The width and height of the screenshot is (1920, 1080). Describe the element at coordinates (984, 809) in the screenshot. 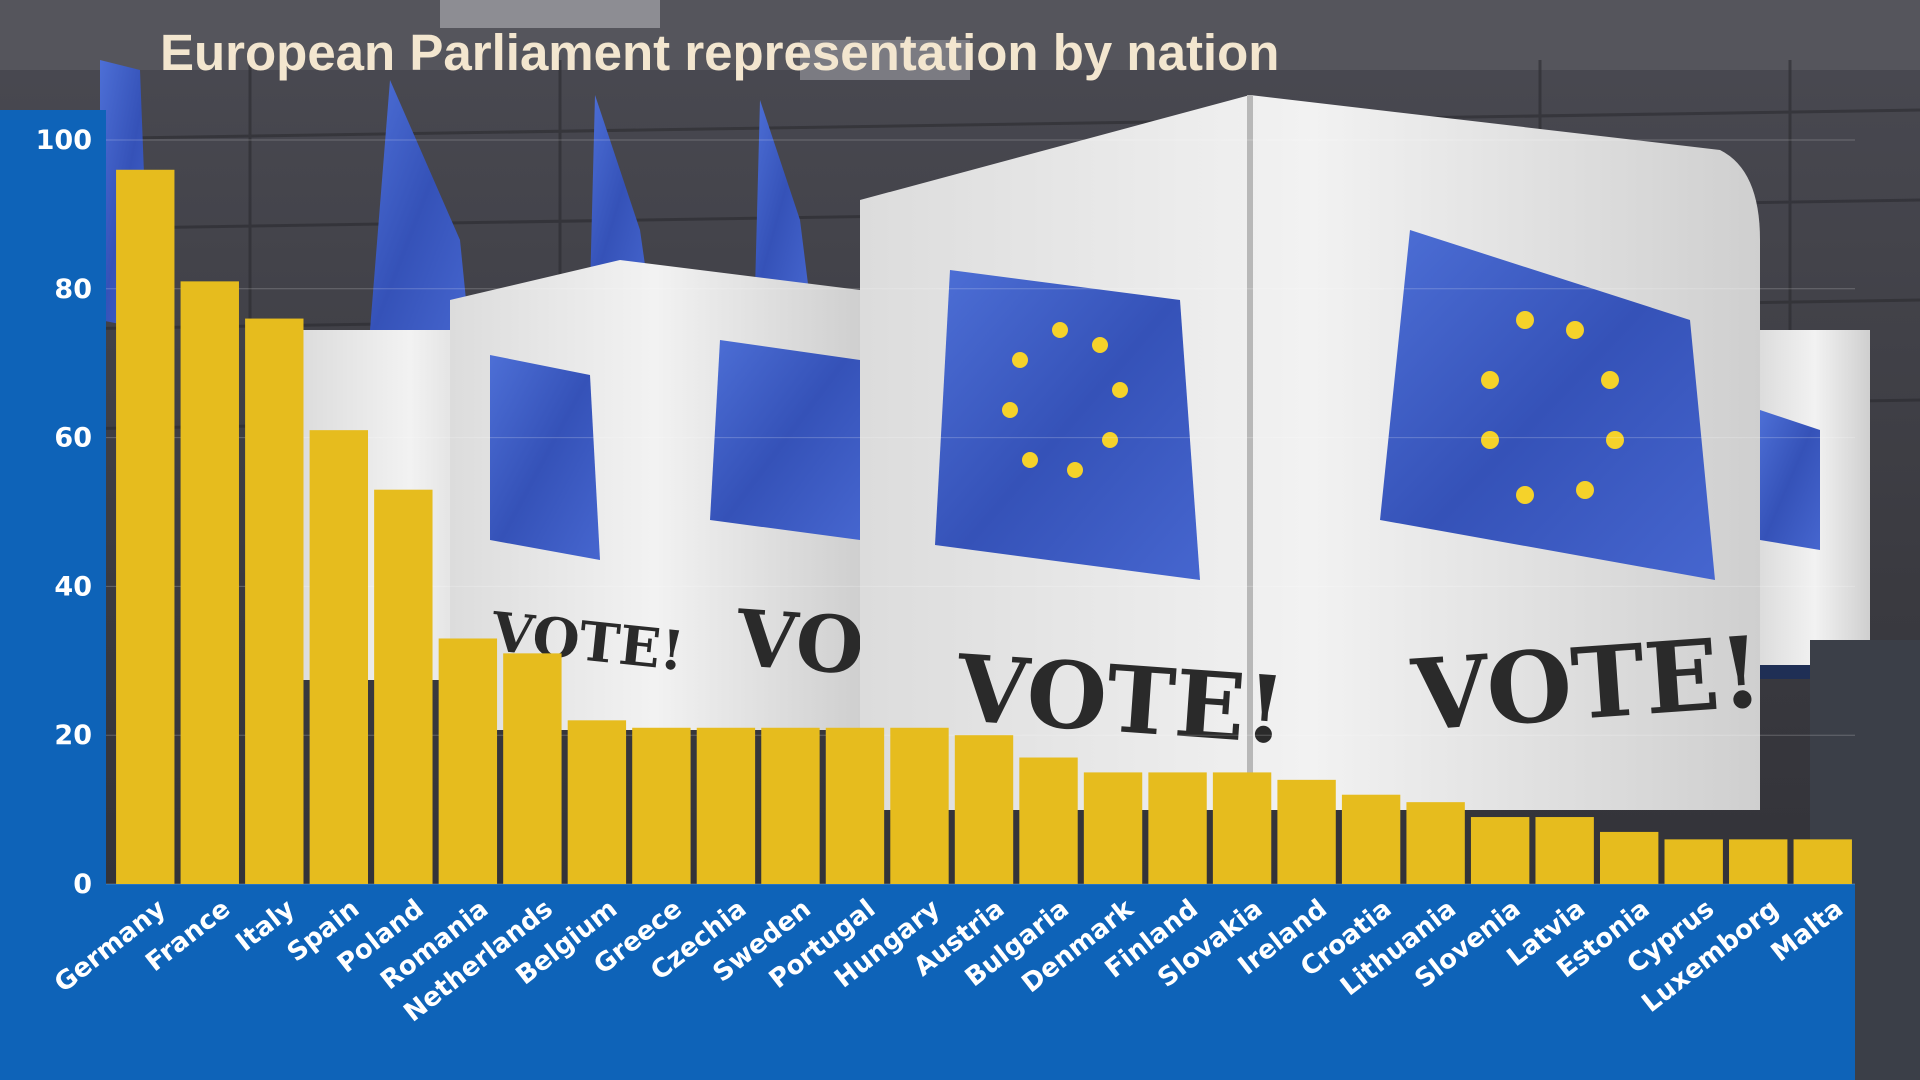

I see `bar-austria` at that location.